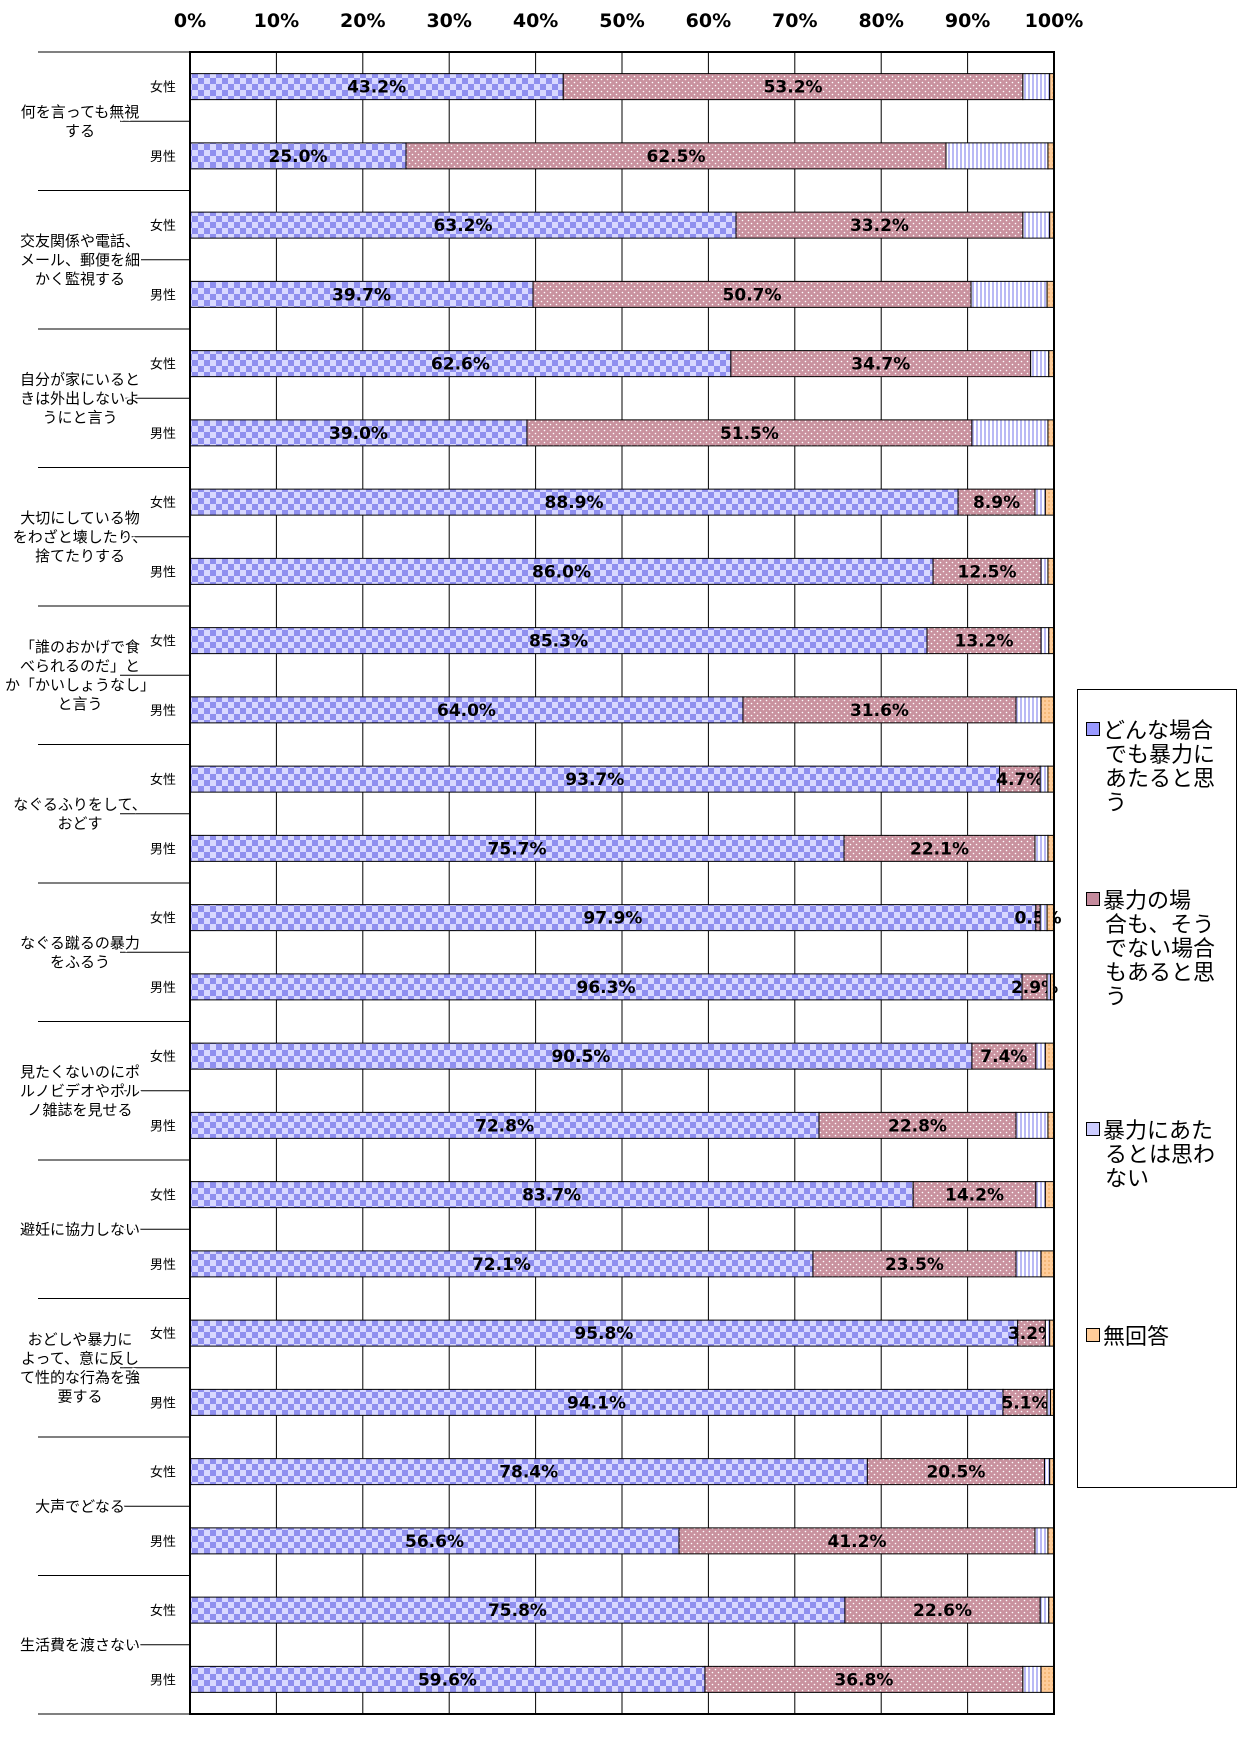  I want to click on data-label: 22.1%, so click(939, 849).